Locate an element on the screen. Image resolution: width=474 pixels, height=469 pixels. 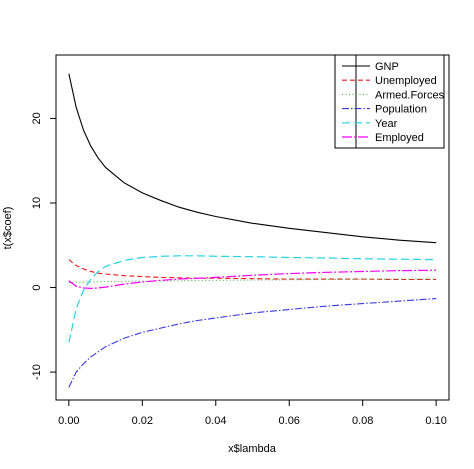
series-line-unemployed is located at coordinates (252, 270).